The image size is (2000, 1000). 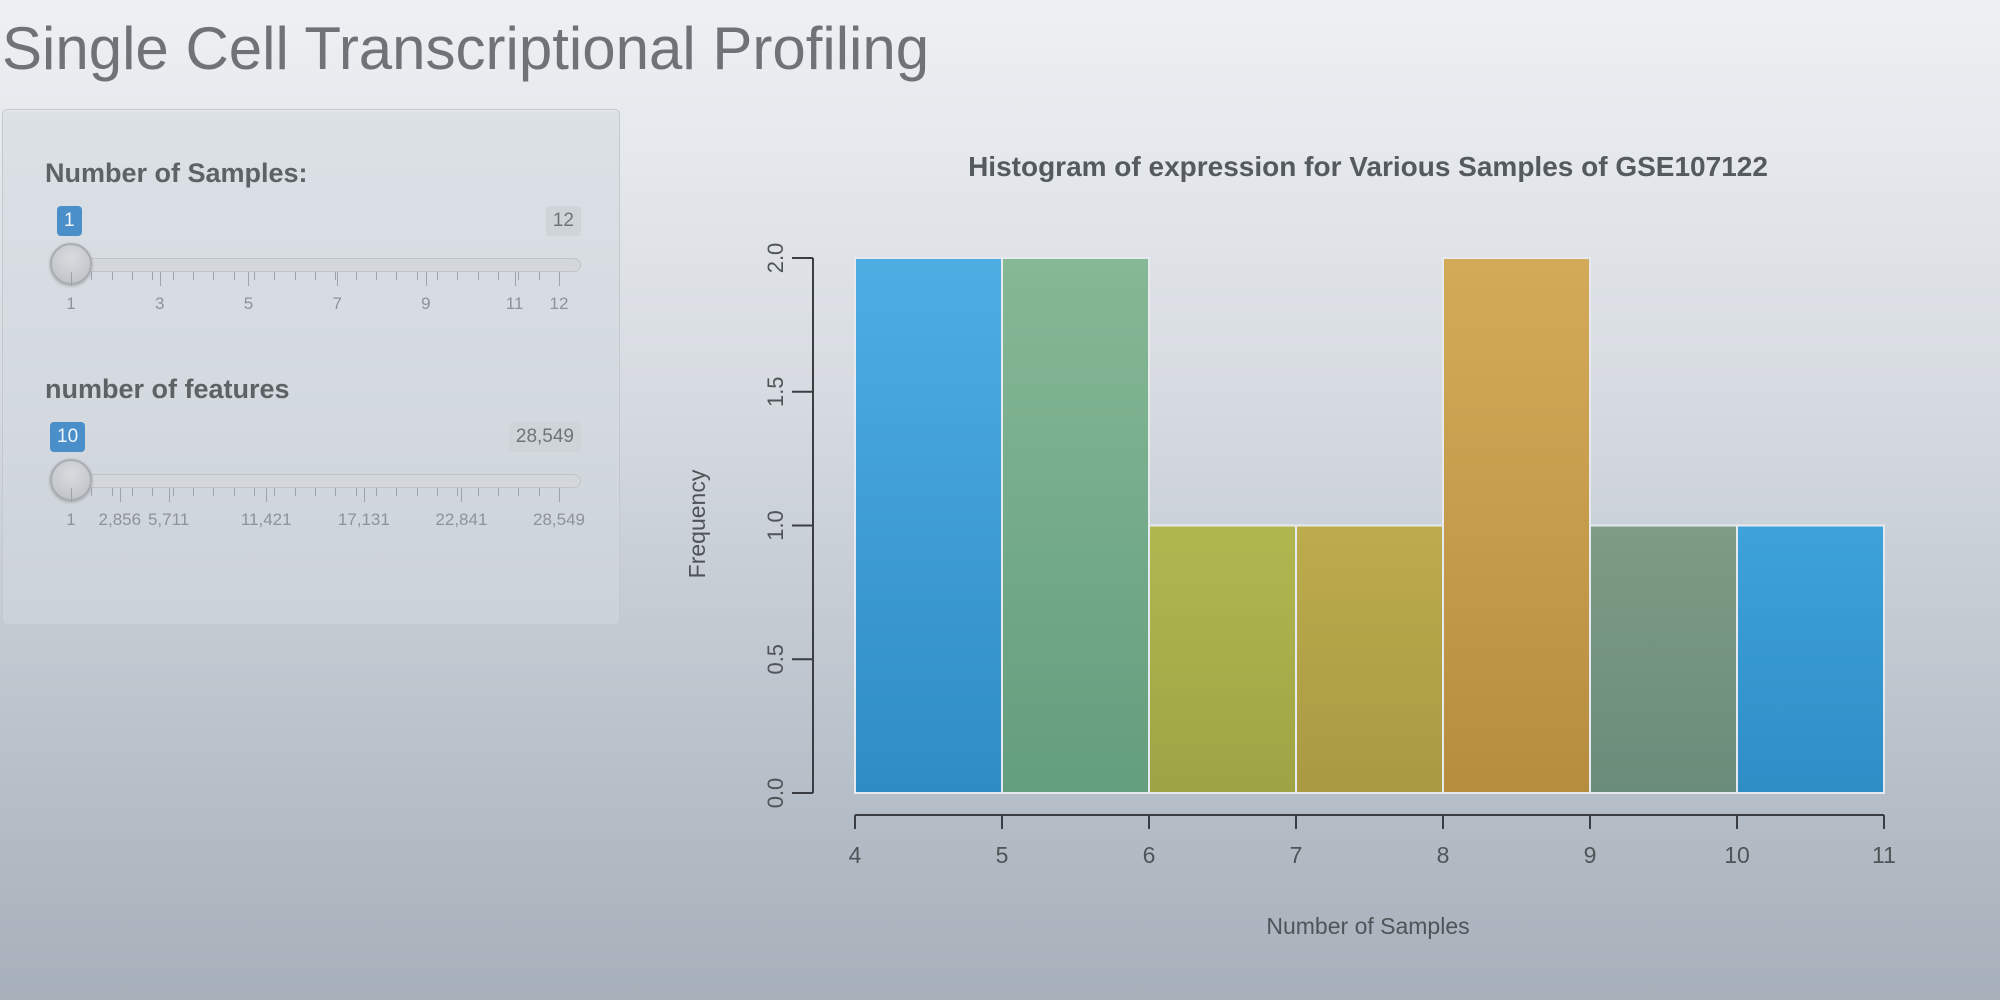 I want to click on x-axis-tick-label: 9, so click(x=1590, y=855).